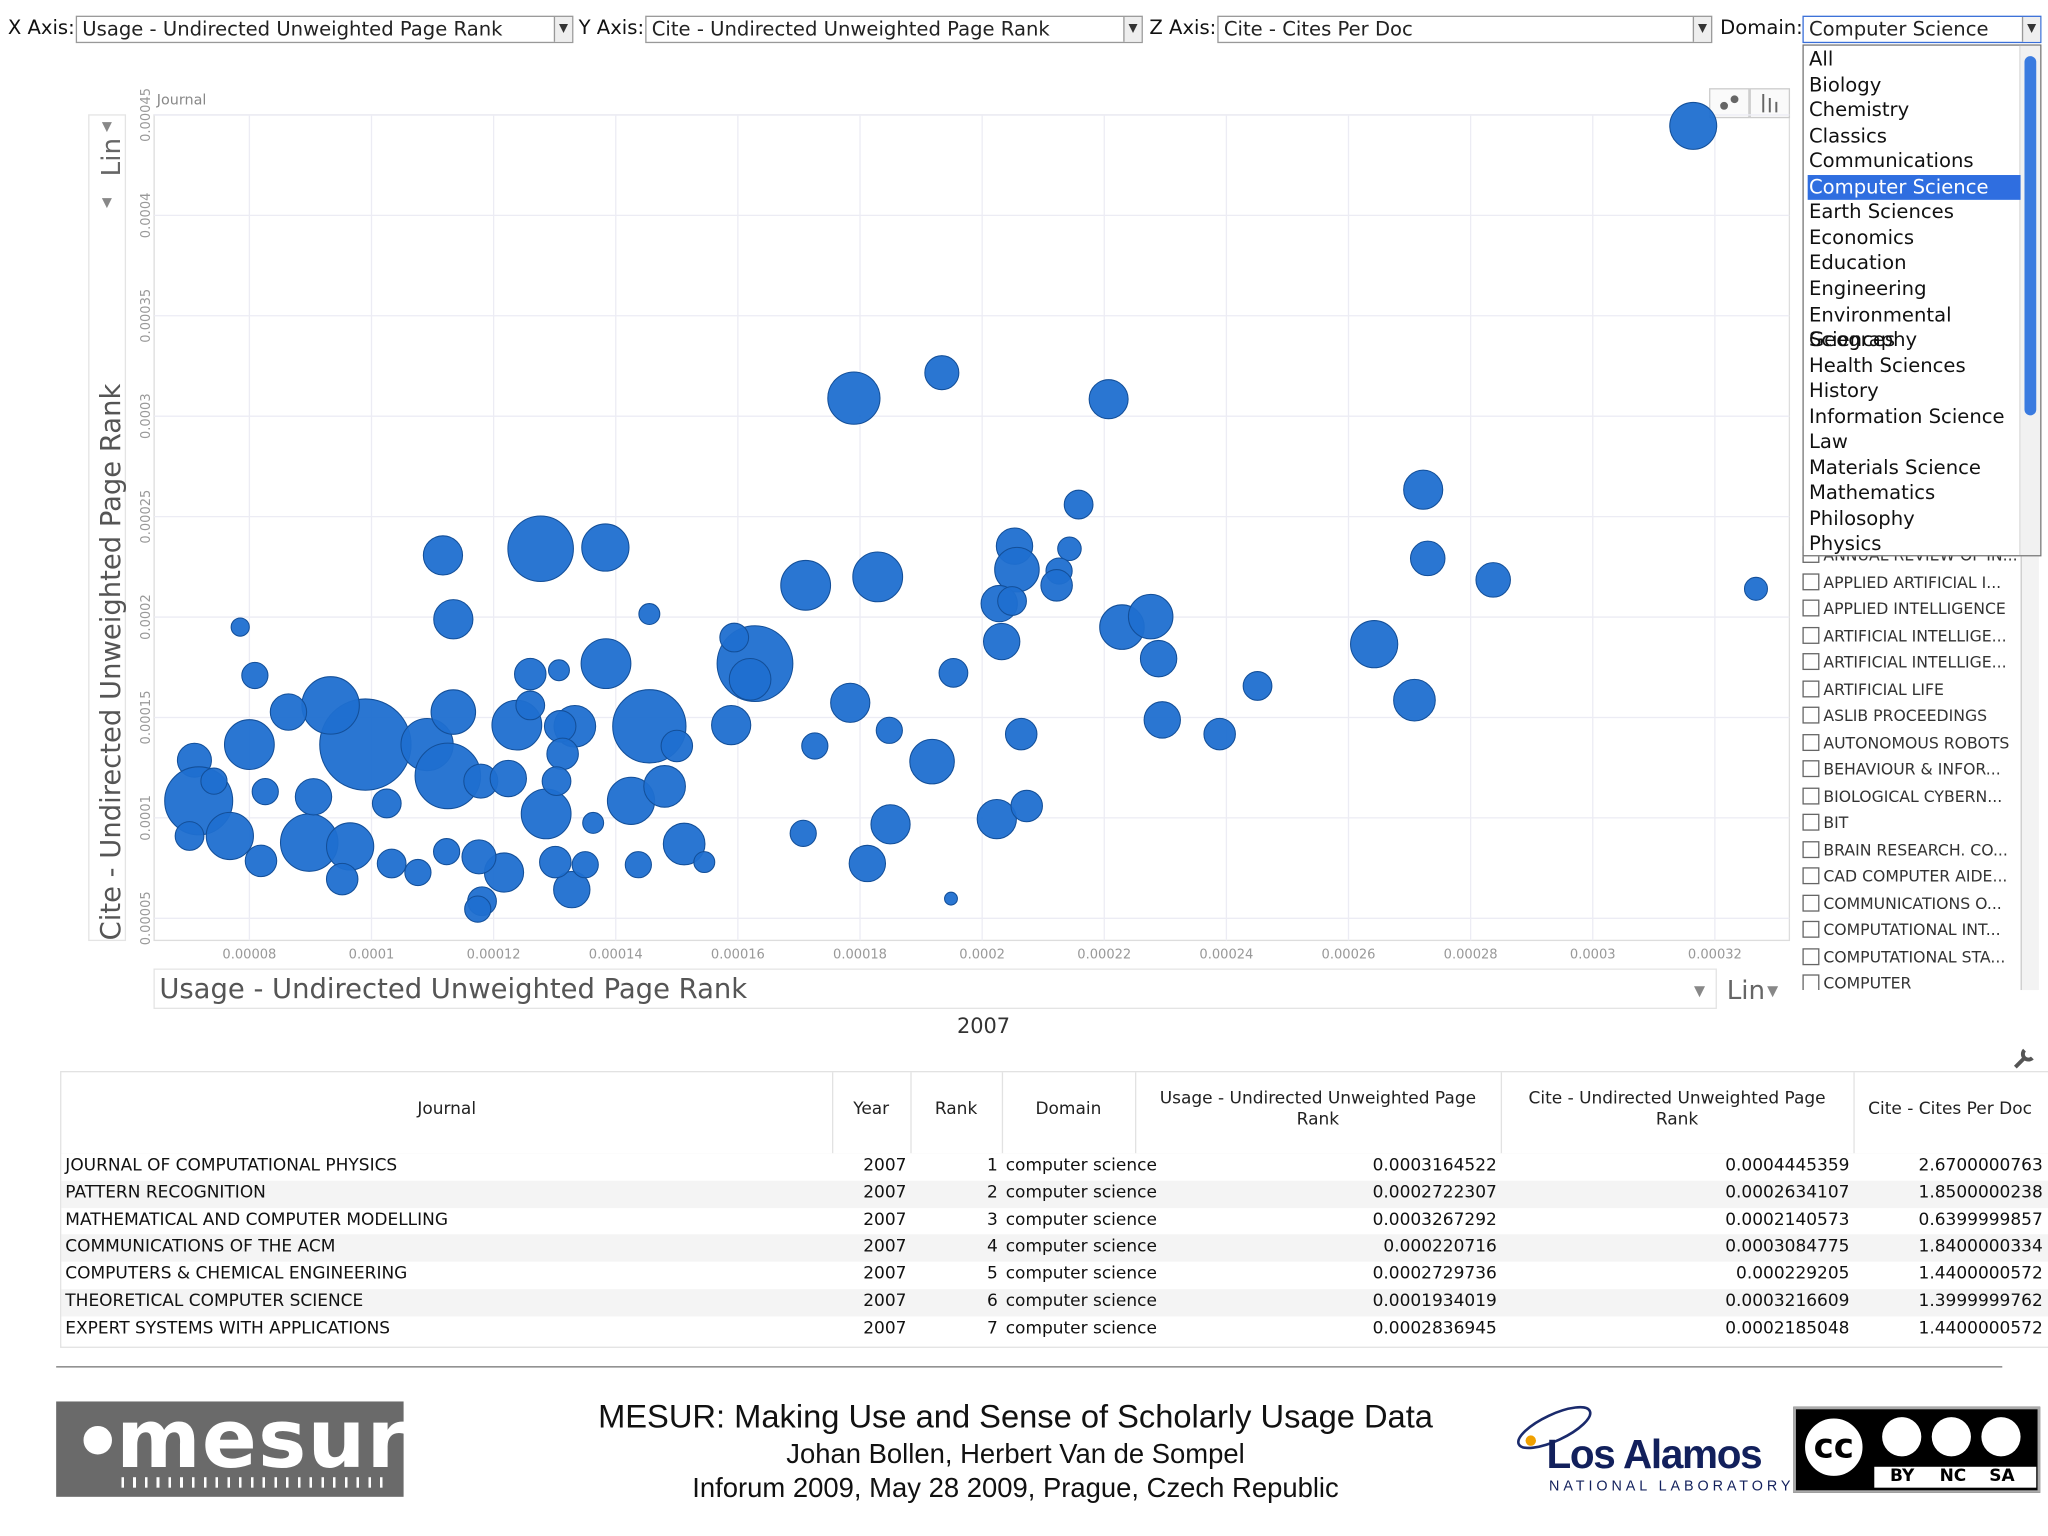  Describe the element at coordinates (2029, 767) in the screenshot. I see `journal-scrollbar` at that location.